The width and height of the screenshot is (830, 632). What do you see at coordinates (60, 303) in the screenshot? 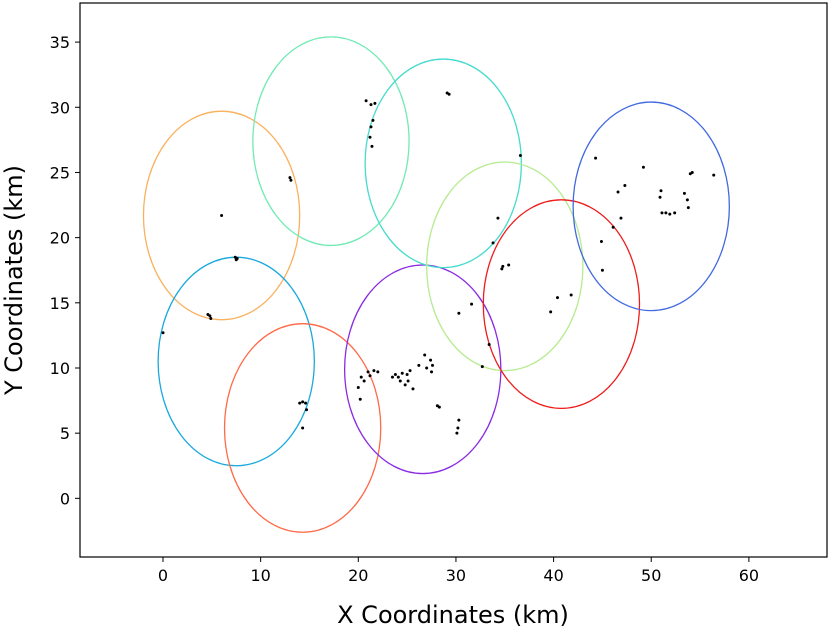
I see `y-tick-label: 15` at bounding box center [60, 303].